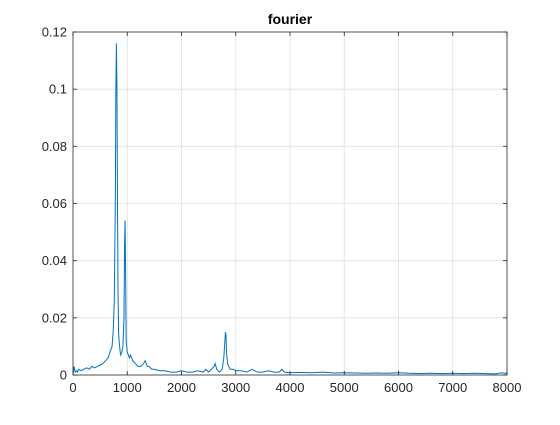 The width and height of the screenshot is (560, 425). I want to click on y-tick-label: 0.02, so click(54, 317).